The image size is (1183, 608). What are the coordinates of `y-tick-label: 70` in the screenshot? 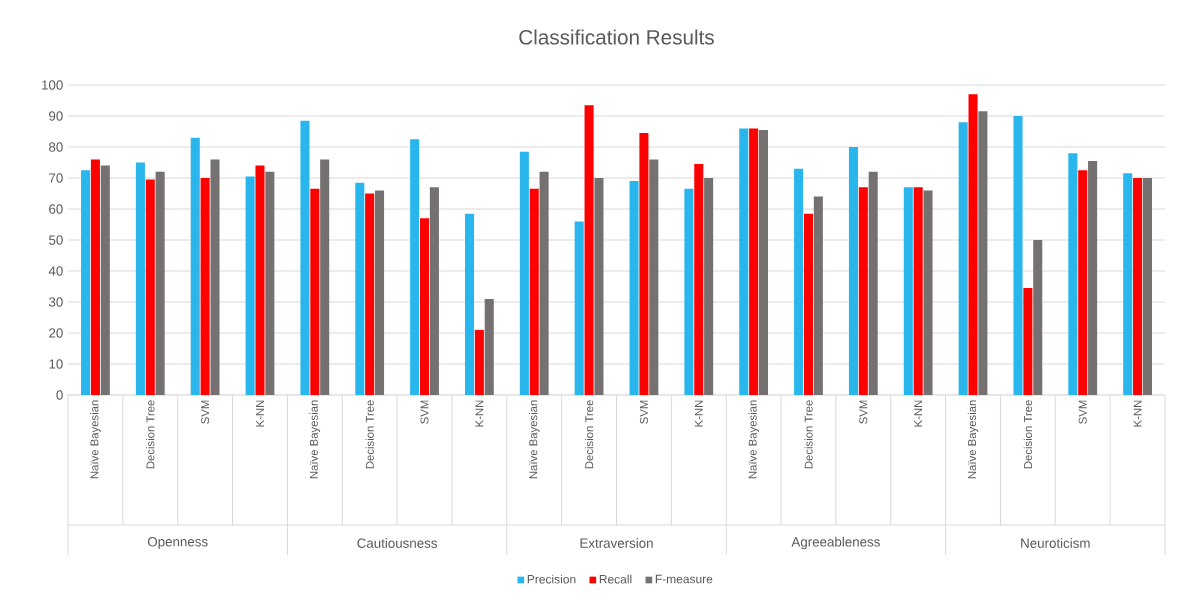 It's located at (56, 178).